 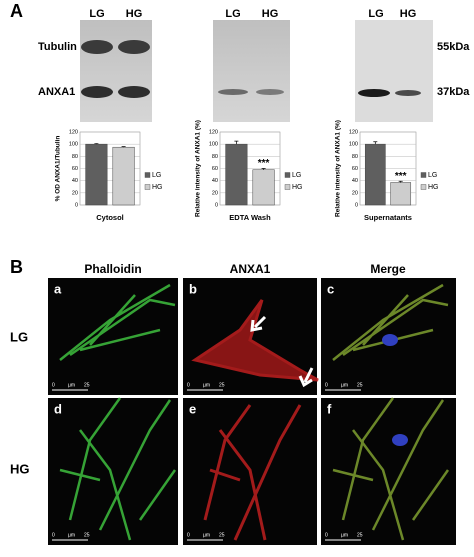 What do you see at coordinates (250, 217) in the screenshot?
I see `x-axis-label: EDTA Wash` at bounding box center [250, 217].